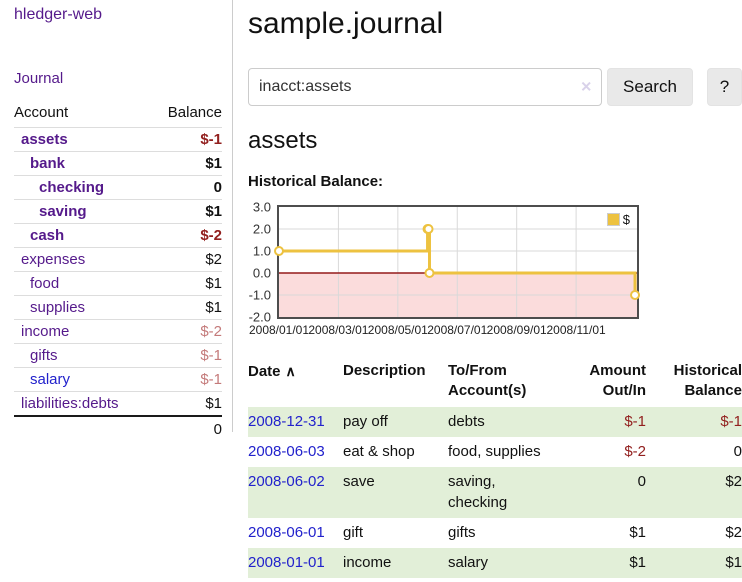 The height and width of the screenshot is (582, 742). Describe the element at coordinates (617, 380) in the screenshot. I see `register-column-header: Amount Out/In` at that location.